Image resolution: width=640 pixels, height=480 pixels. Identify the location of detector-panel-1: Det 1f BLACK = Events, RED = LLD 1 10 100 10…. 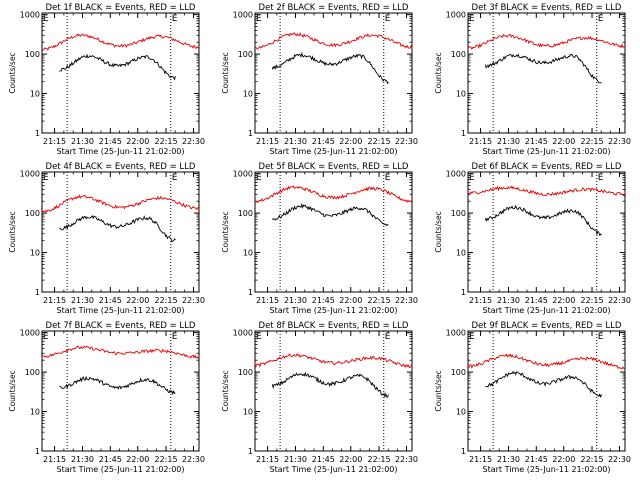
(106, 79).